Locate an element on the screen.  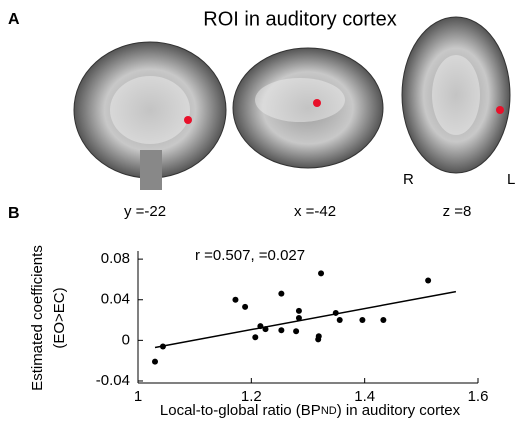
y-axis-label: Estimated coefficients is located at coordinates (37, 318).